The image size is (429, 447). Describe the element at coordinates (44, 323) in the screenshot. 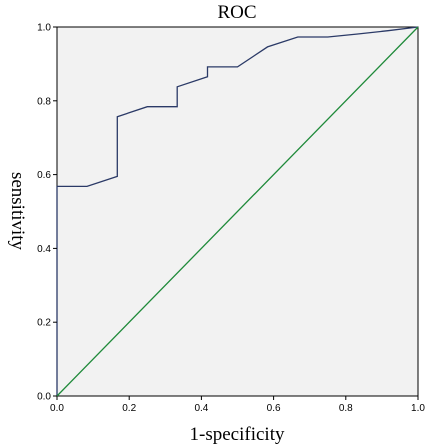

I see `y-tick-label: 0.2` at that location.